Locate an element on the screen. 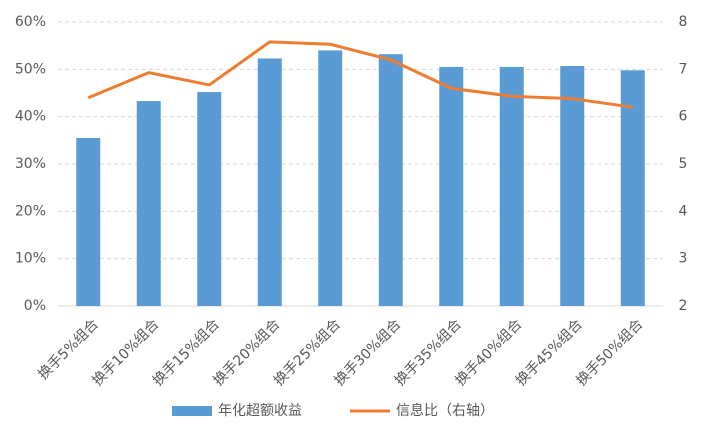 The image size is (702, 429). y2-tick-label: 6 is located at coordinates (683, 117).